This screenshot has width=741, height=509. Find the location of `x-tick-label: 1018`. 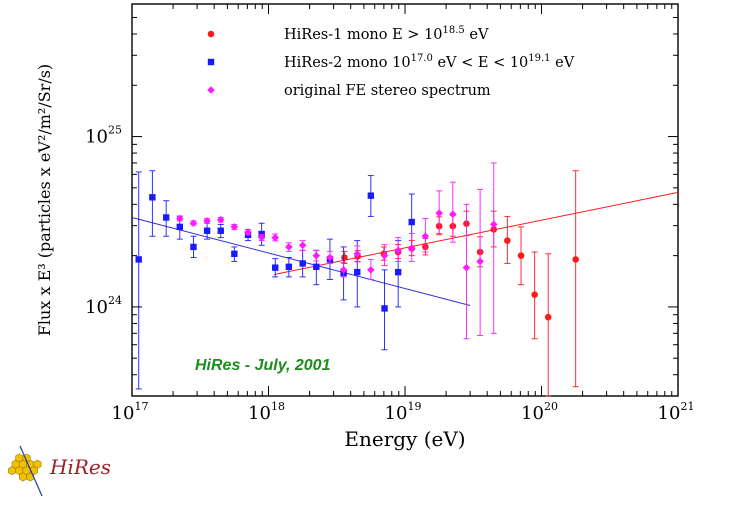

x-tick-label: 1018 is located at coordinates (266, 412).